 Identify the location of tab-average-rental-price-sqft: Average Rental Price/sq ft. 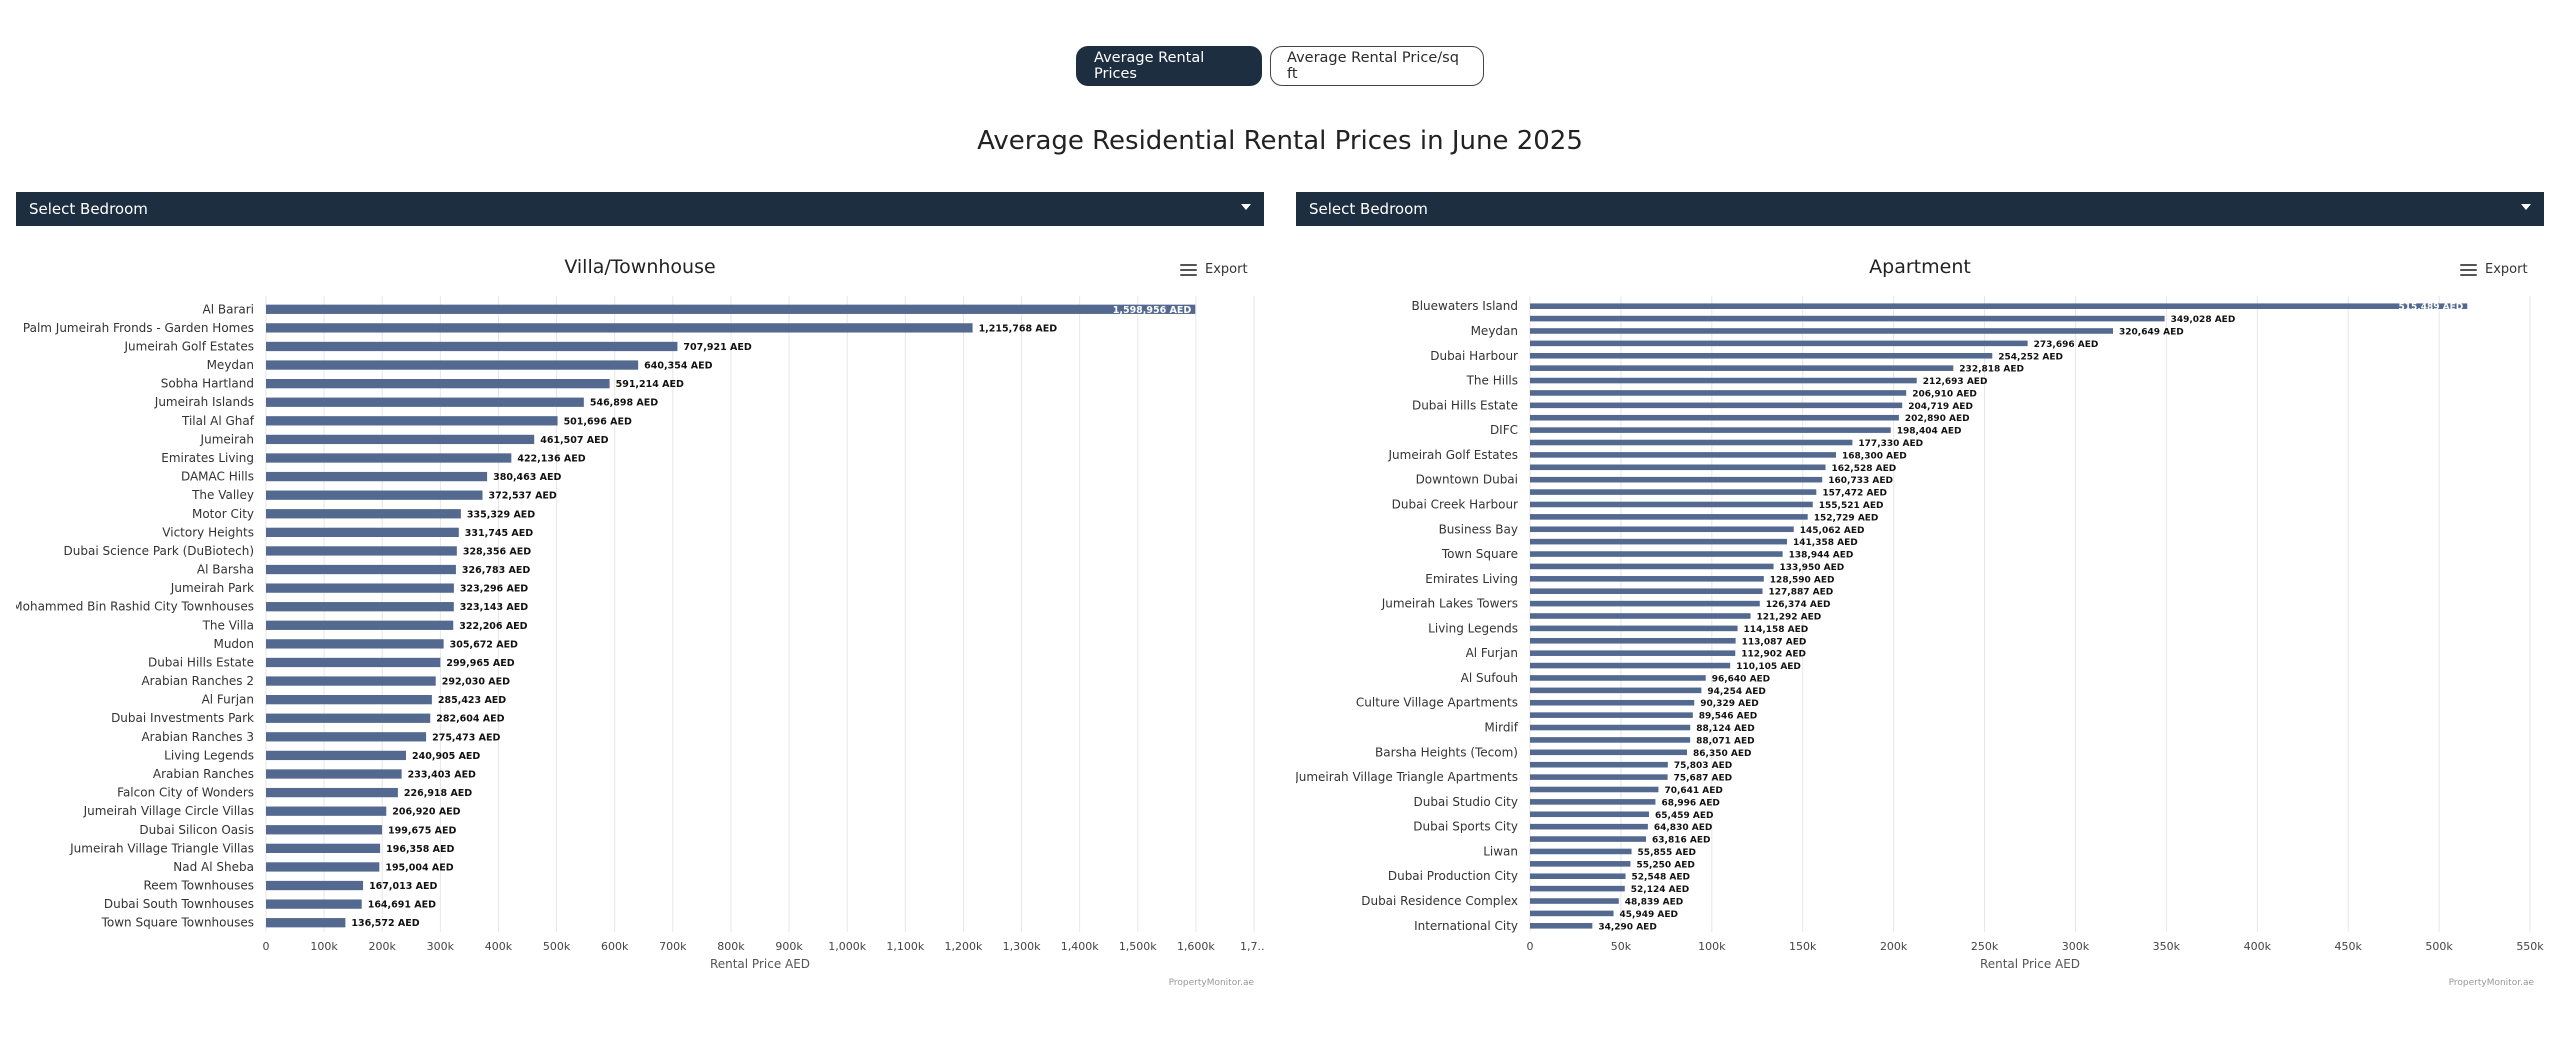
(1377, 66).